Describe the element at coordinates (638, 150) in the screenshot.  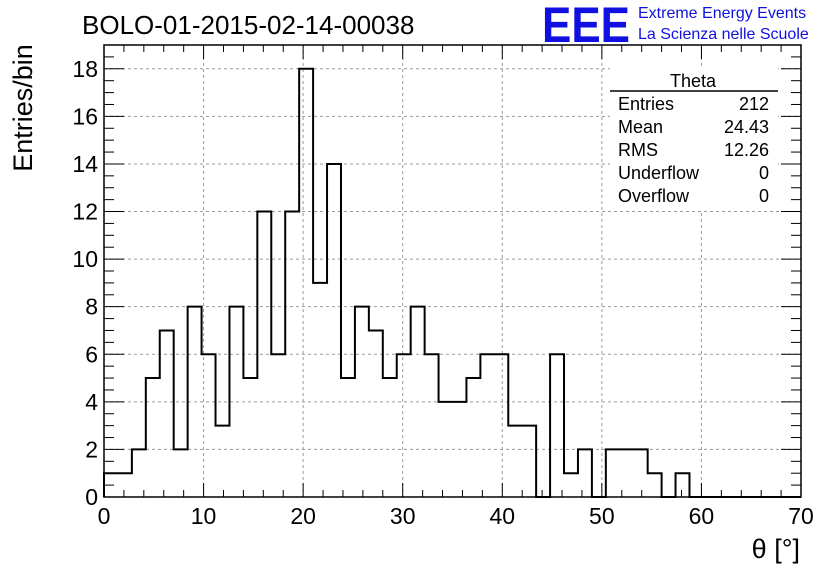
I see `stats-label: RMS` at that location.